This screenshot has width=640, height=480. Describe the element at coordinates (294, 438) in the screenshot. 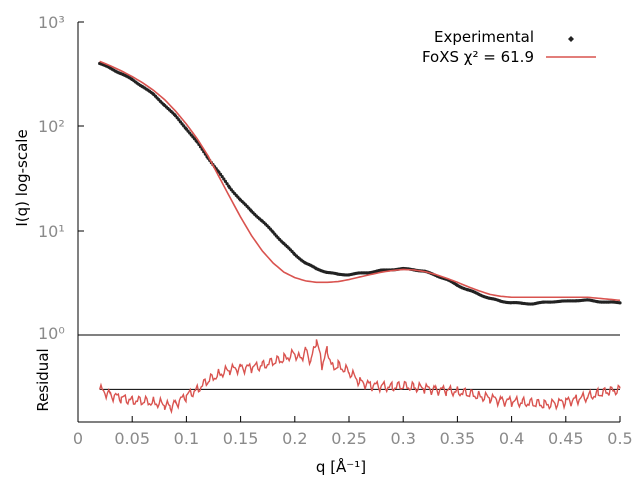

I see `xtick-label: 0.2` at that location.